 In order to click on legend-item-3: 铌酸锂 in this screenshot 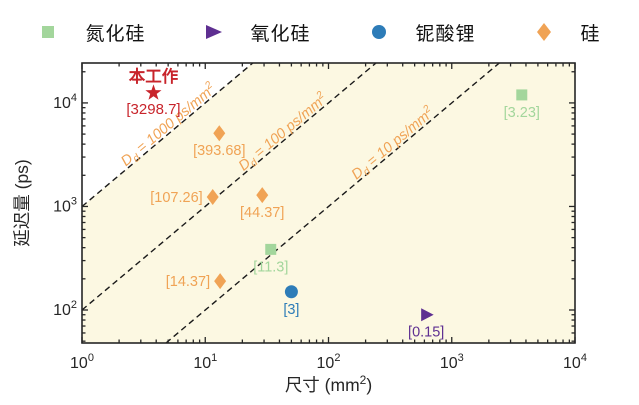, I will do `click(422, 32)`.